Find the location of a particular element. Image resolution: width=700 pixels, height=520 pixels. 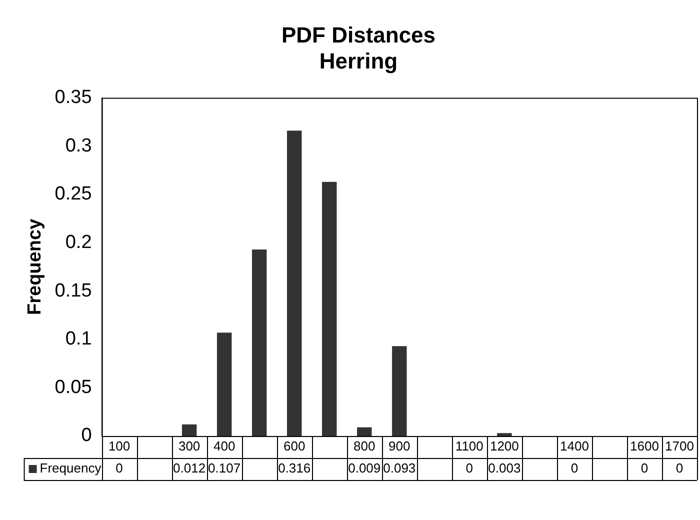

x-tick-label: 100 is located at coordinates (119, 446).